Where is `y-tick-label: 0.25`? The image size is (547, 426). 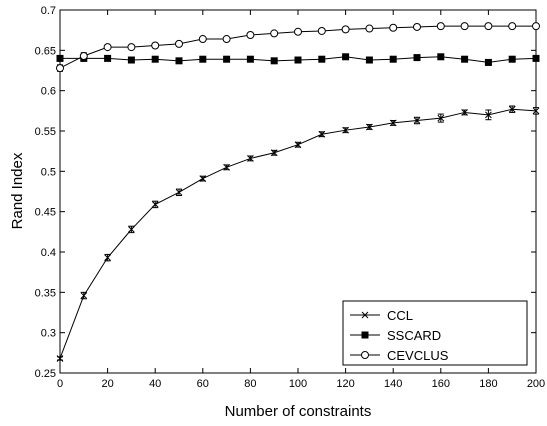 y-tick-label: 0.25 is located at coordinates (45, 374).